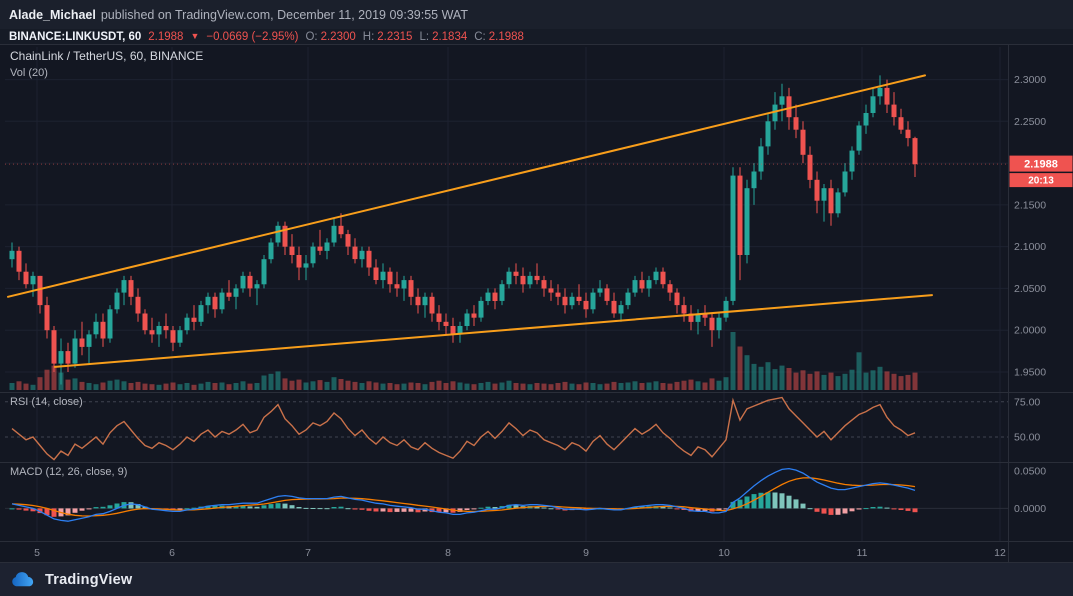 The image size is (1073, 596). I want to click on svg-text: 2.3000, so click(1030, 80).